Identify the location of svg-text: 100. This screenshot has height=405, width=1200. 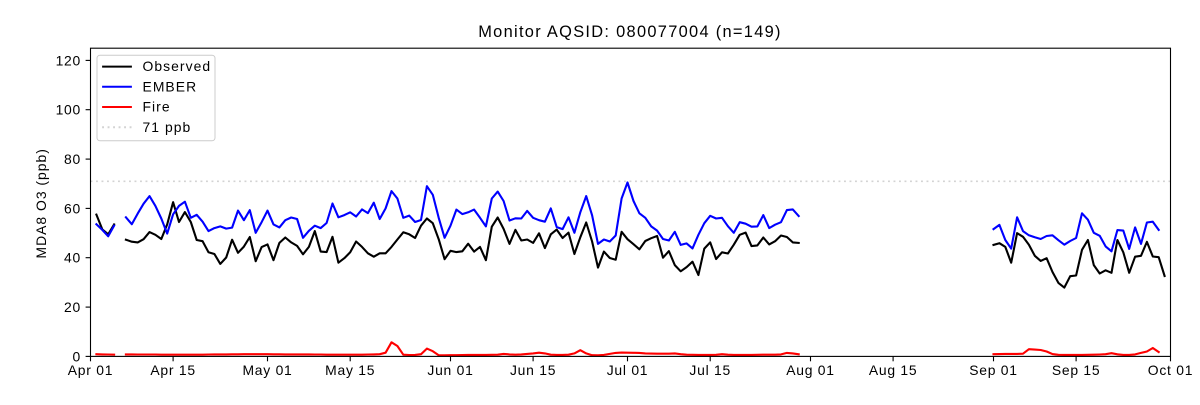
(68, 110).